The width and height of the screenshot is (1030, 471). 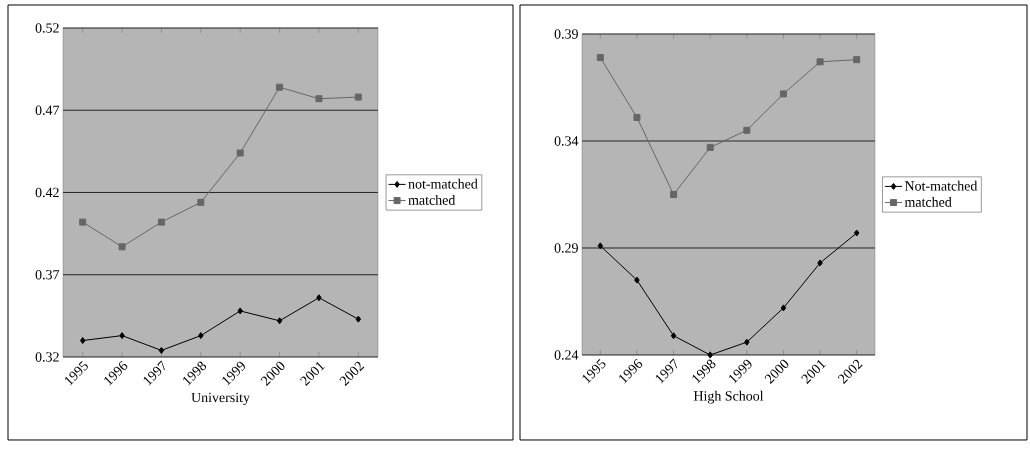 What do you see at coordinates (728, 397) in the screenshot?
I see `x-axis-title: High School` at bounding box center [728, 397].